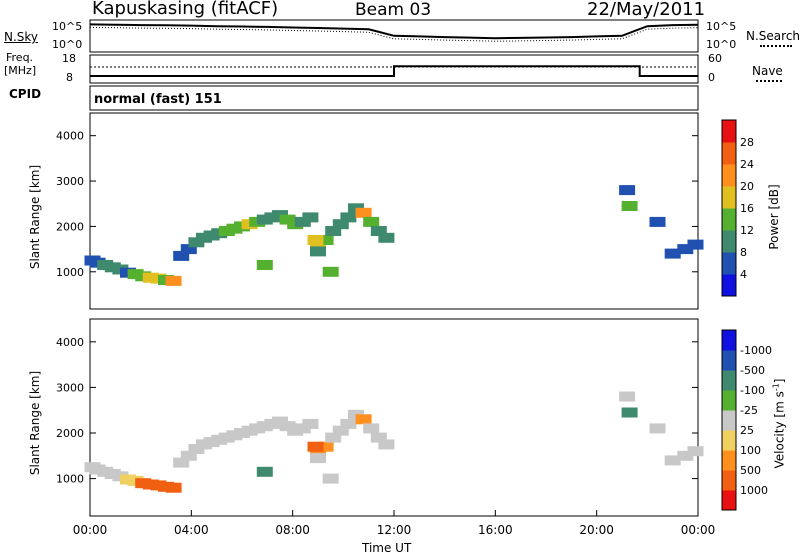 The width and height of the screenshot is (800, 558). I want to click on nave-legend-line, so click(769, 81).